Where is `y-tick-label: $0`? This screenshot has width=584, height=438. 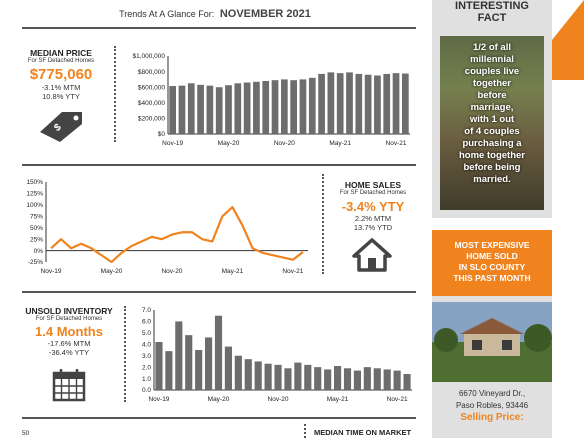 y-tick-label: $0 is located at coordinates (162, 134).